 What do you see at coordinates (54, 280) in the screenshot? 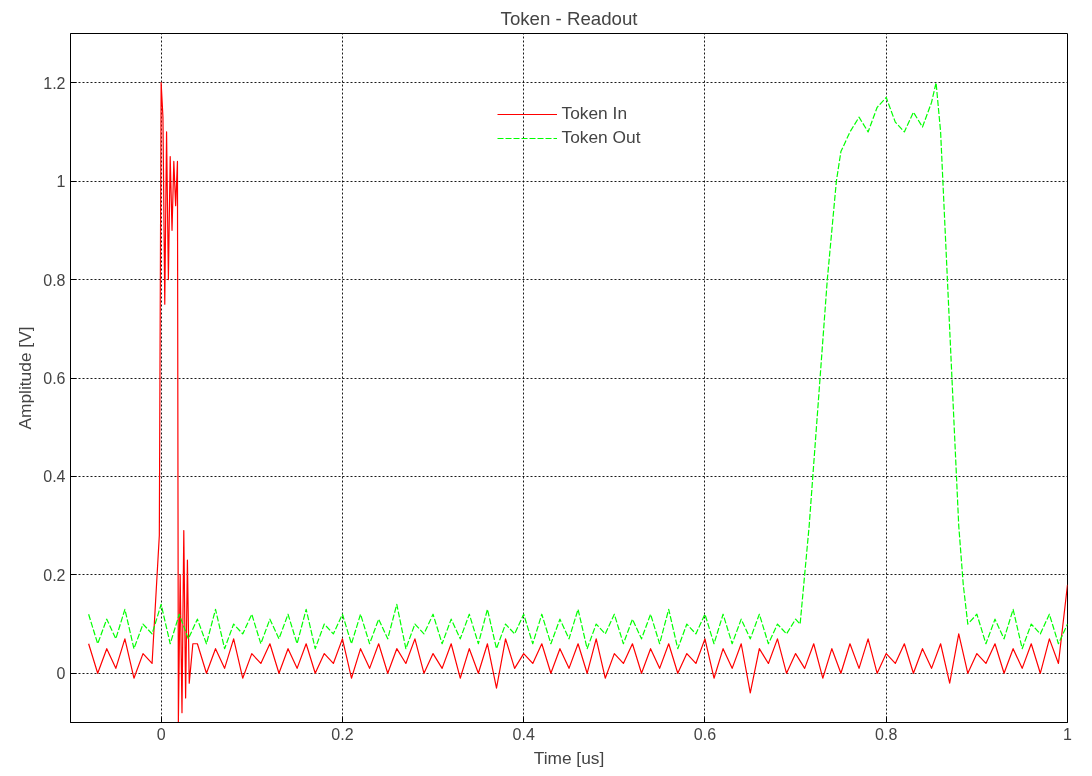
I see `y-tick-label: 0.8` at bounding box center [54, 280].